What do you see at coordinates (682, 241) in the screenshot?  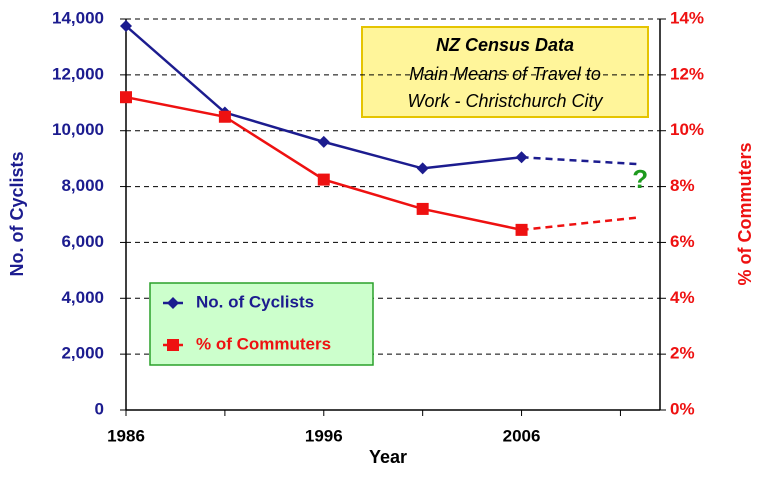 I see `y2-tick-label: 6%` at bounding box center [682, 241].